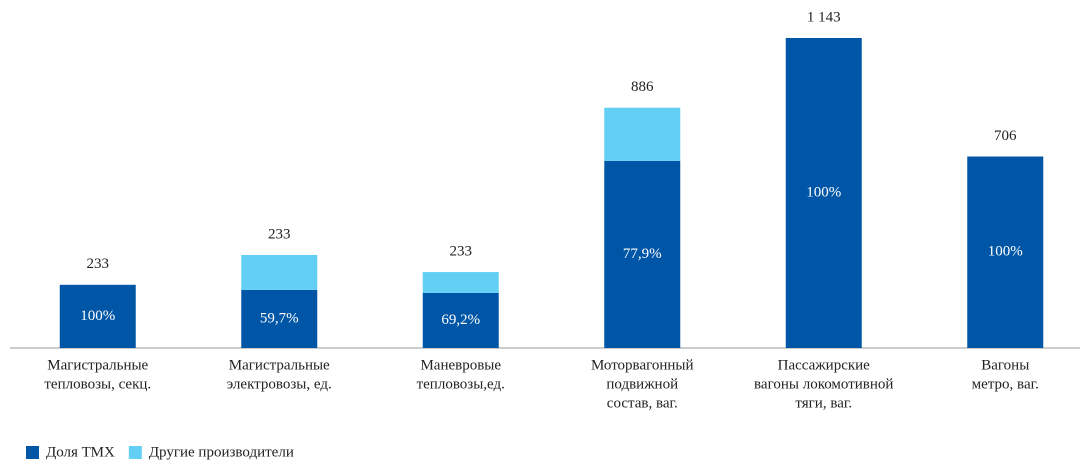  I want to click on x-tick-label: вагоны локомотивной, so click(823, 384).